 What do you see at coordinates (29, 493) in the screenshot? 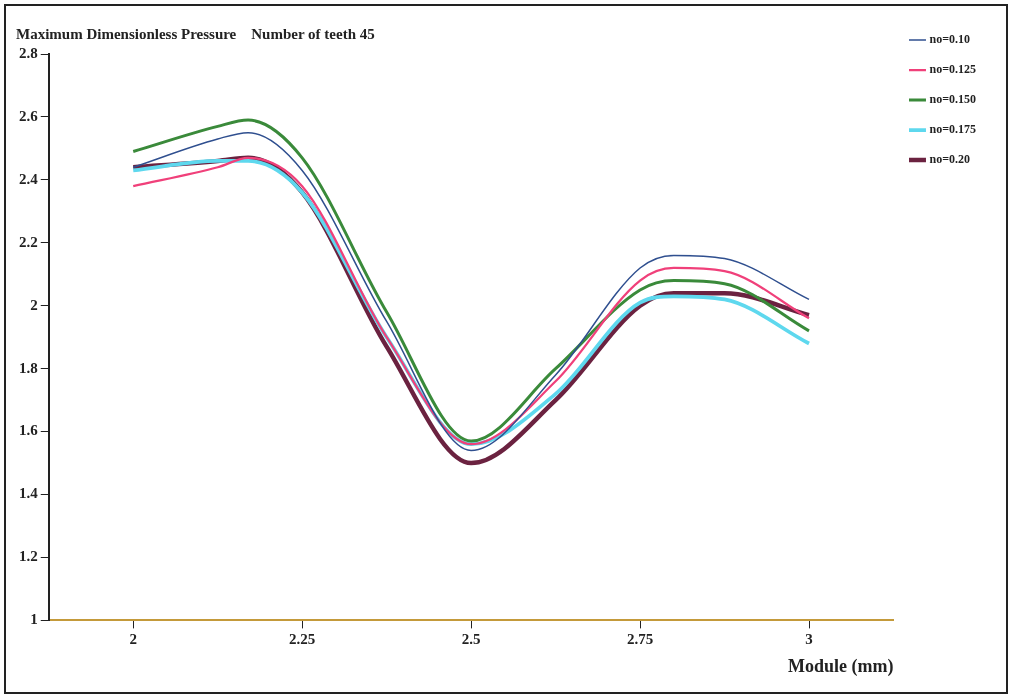
I see `y-tick-label: 1.4` at bounding box center [29, 493].